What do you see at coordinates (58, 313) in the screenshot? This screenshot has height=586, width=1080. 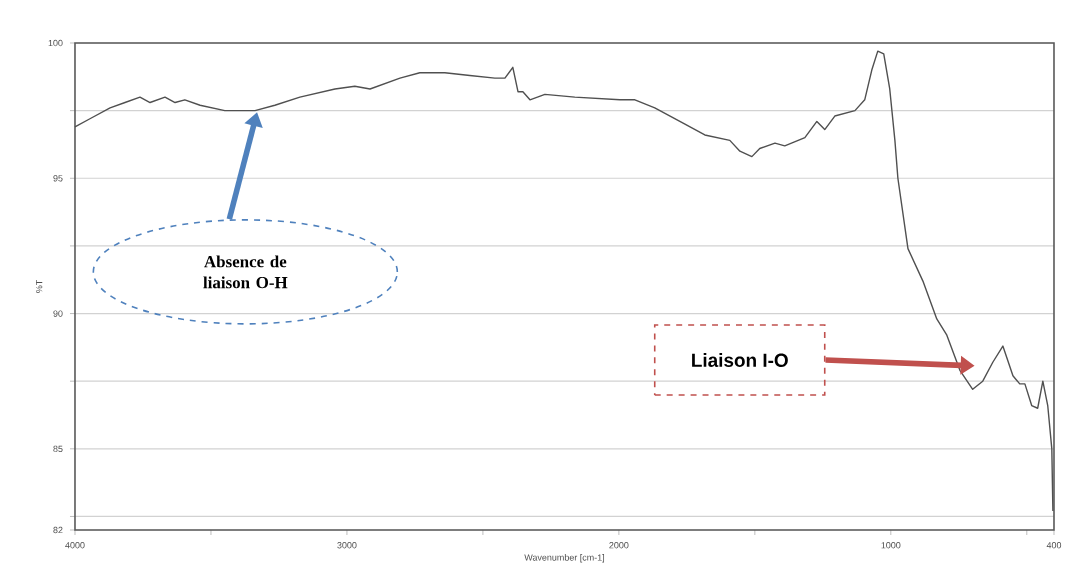 I see `y-tick-label: 90` at bounding box center [58, 313].